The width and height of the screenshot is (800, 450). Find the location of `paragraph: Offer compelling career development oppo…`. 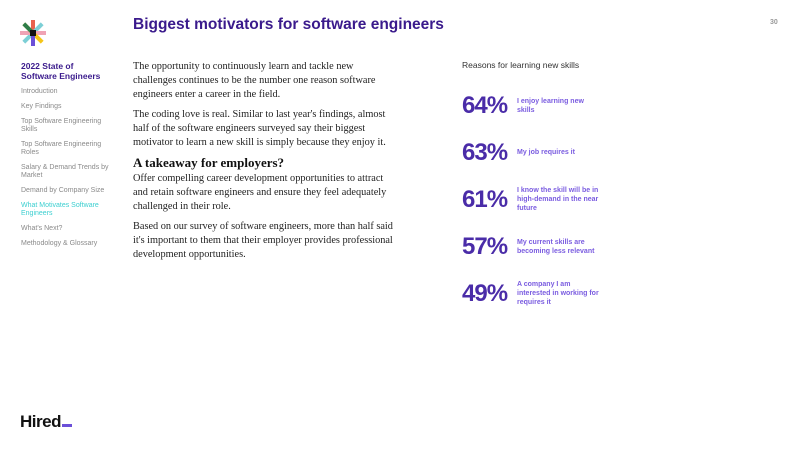

paragraph: Offer compelling career development oppo… is located at coordinates (260, 192).